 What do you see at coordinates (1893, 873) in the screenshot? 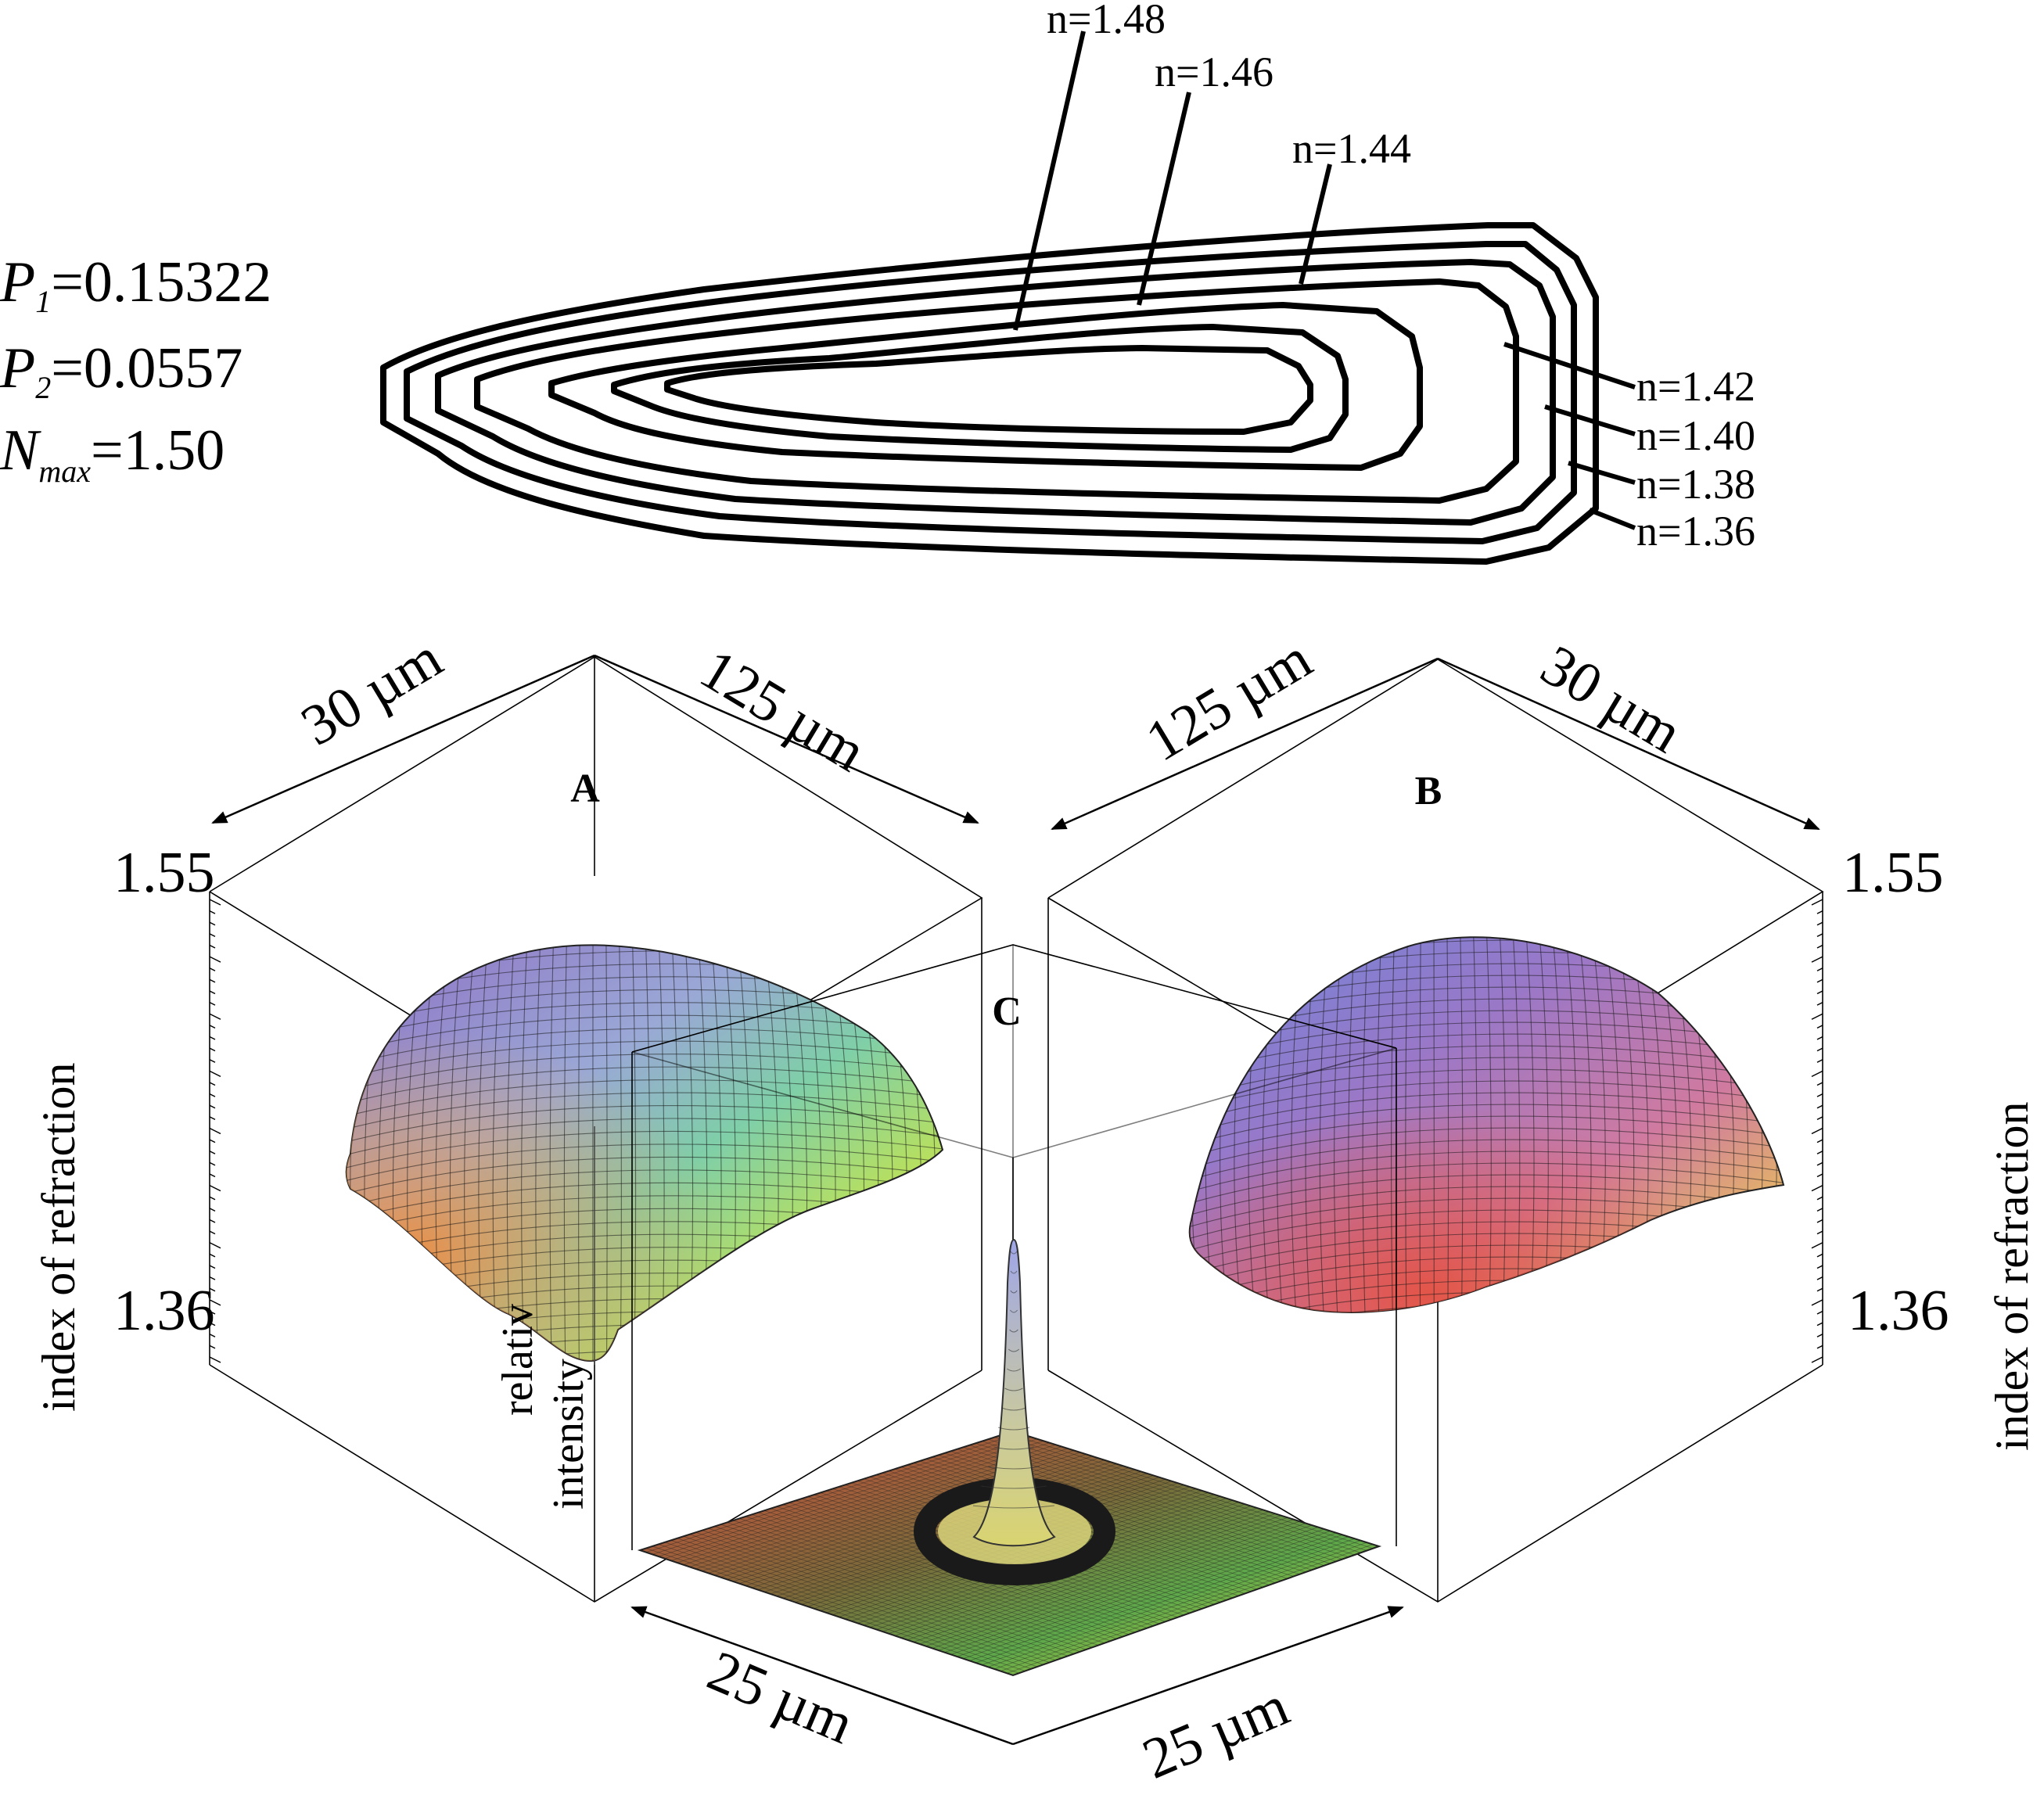
I see `panel-b-z-max: 1.55` at bounding box center [1893, 873].